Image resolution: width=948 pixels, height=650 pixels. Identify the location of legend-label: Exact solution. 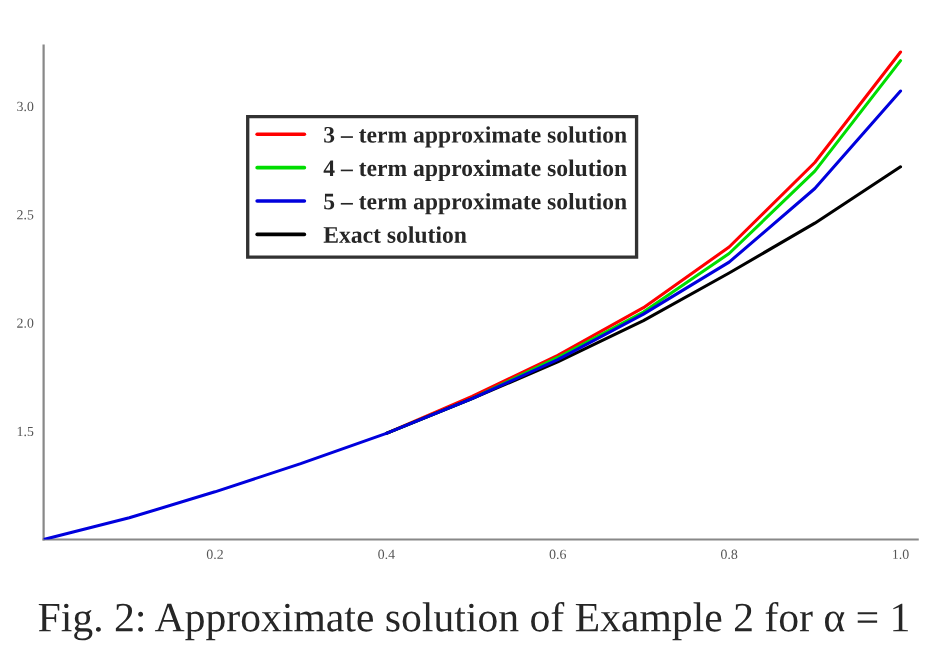
(395, 234).